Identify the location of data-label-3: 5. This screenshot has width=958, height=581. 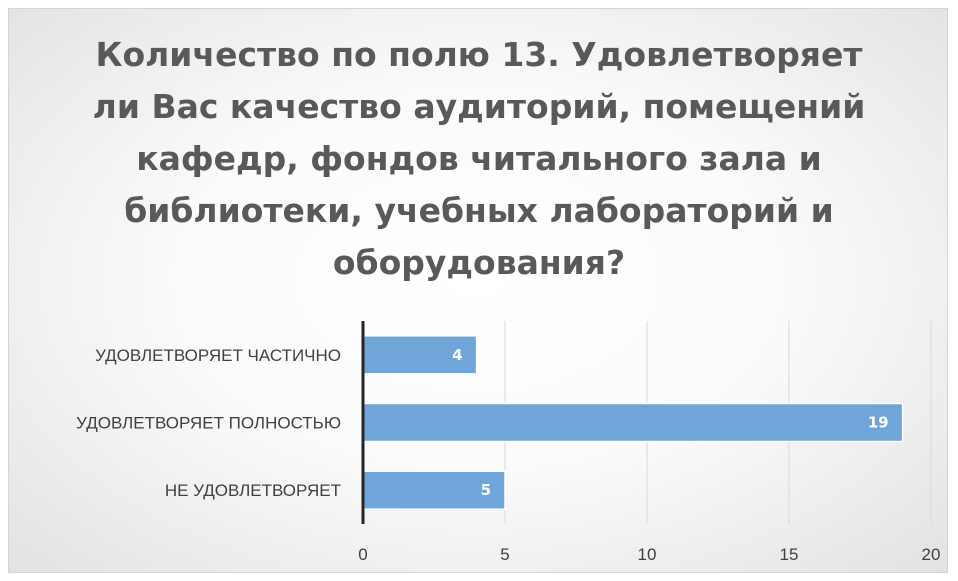
(486, 490).